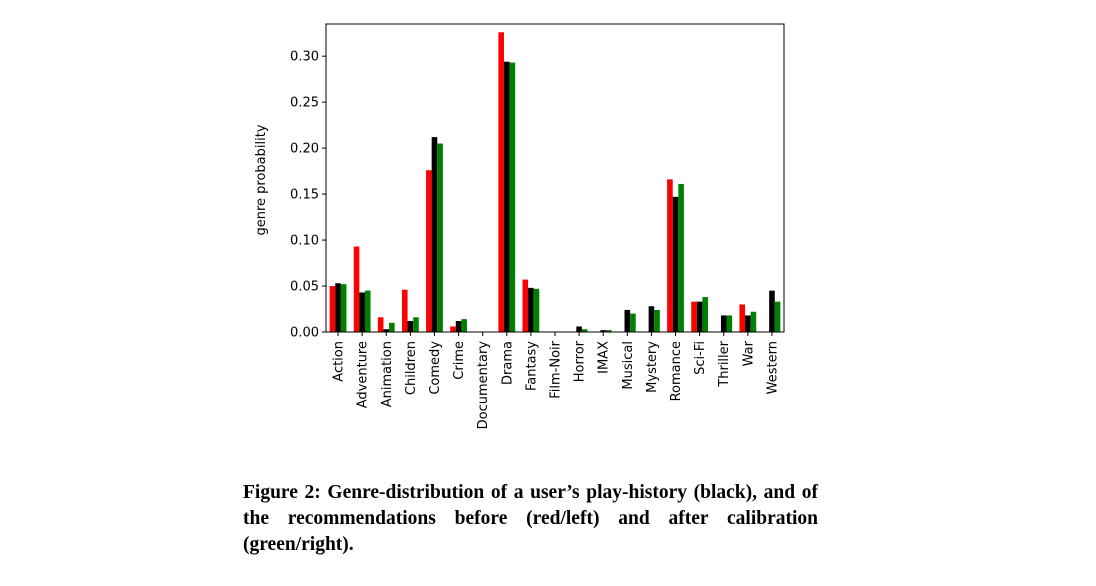  I want to click on x-tick-label-film-noir: Film-Noir, so click(556, 369).